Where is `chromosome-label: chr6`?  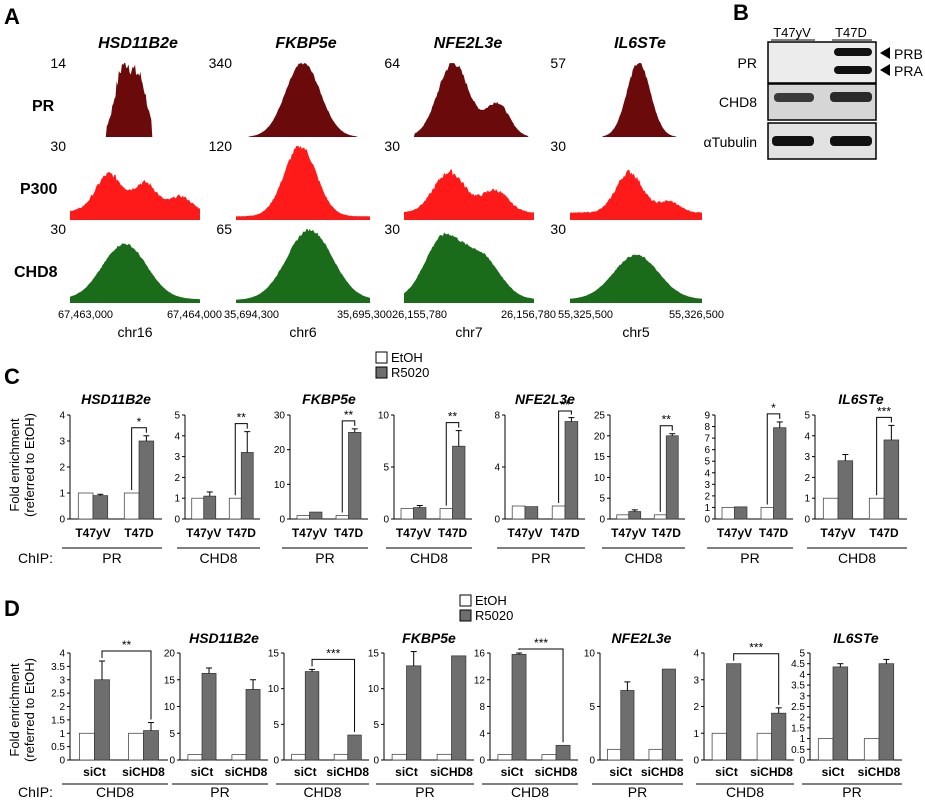 chromosome-label: chr6 is located at coordinates (302, 332).